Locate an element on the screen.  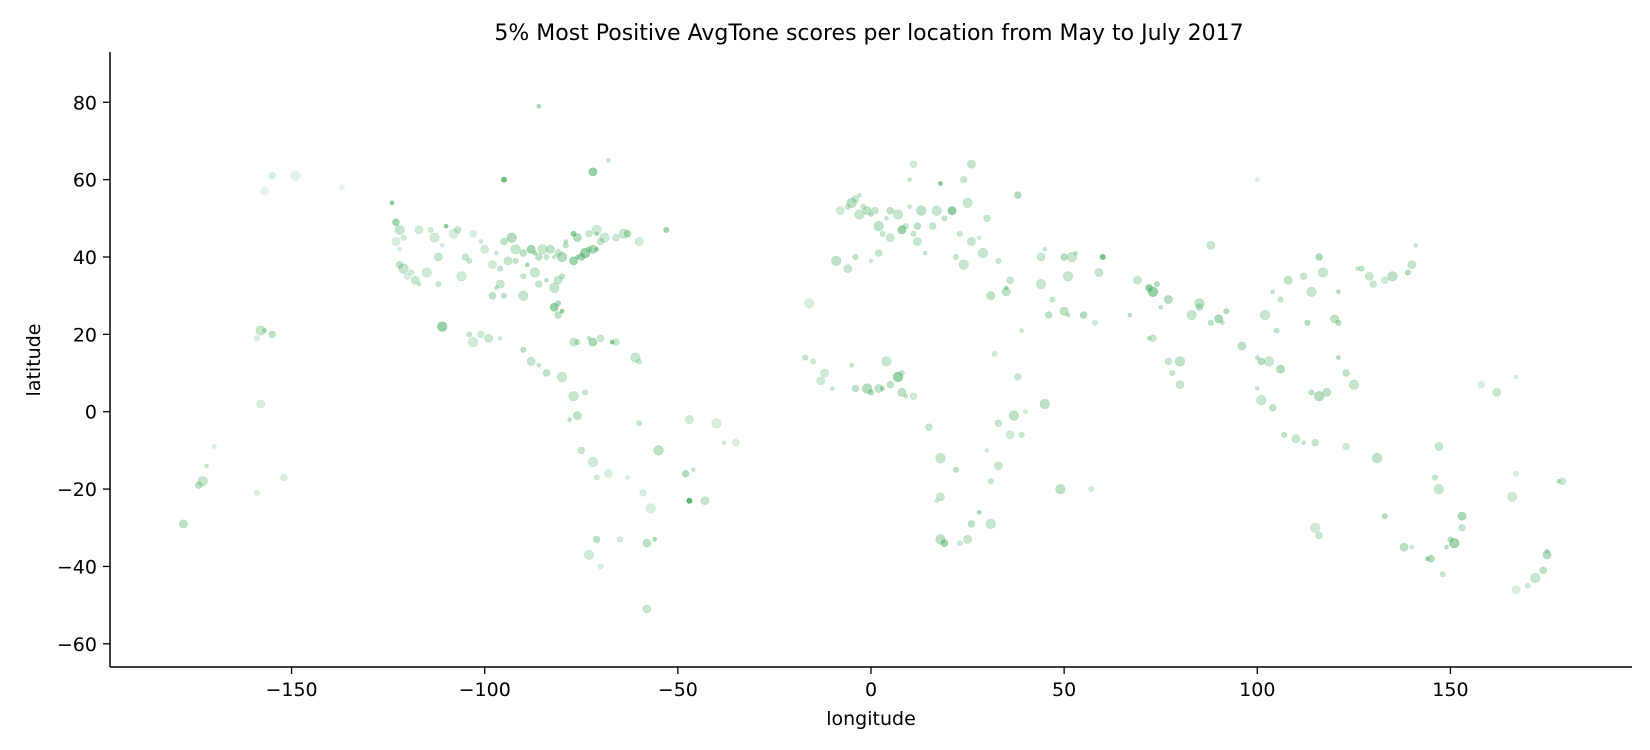
x-tick-label: 50 is located at coordinates (1064, 690).